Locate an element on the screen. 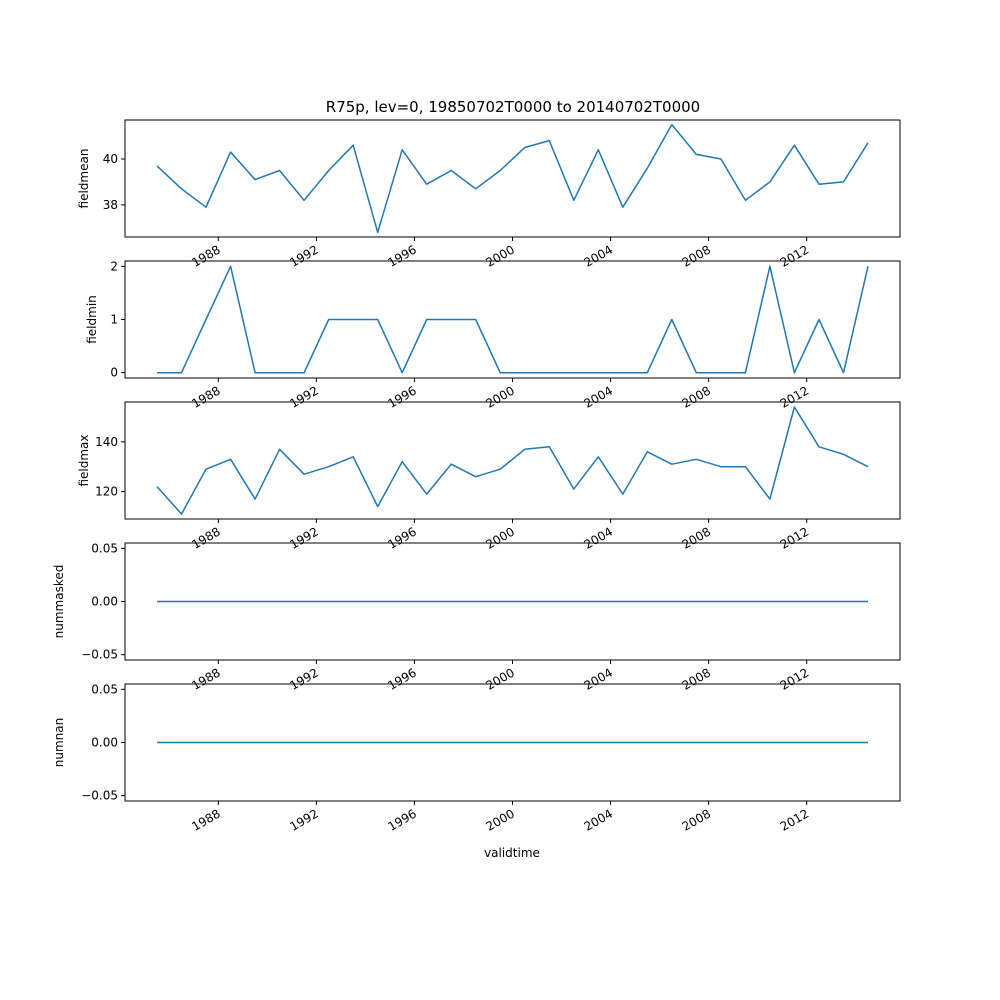 Image resolution: width=1000 pixels, height=1000 pixels. y-tick-label: 1 is located at coordinates (114, 320).